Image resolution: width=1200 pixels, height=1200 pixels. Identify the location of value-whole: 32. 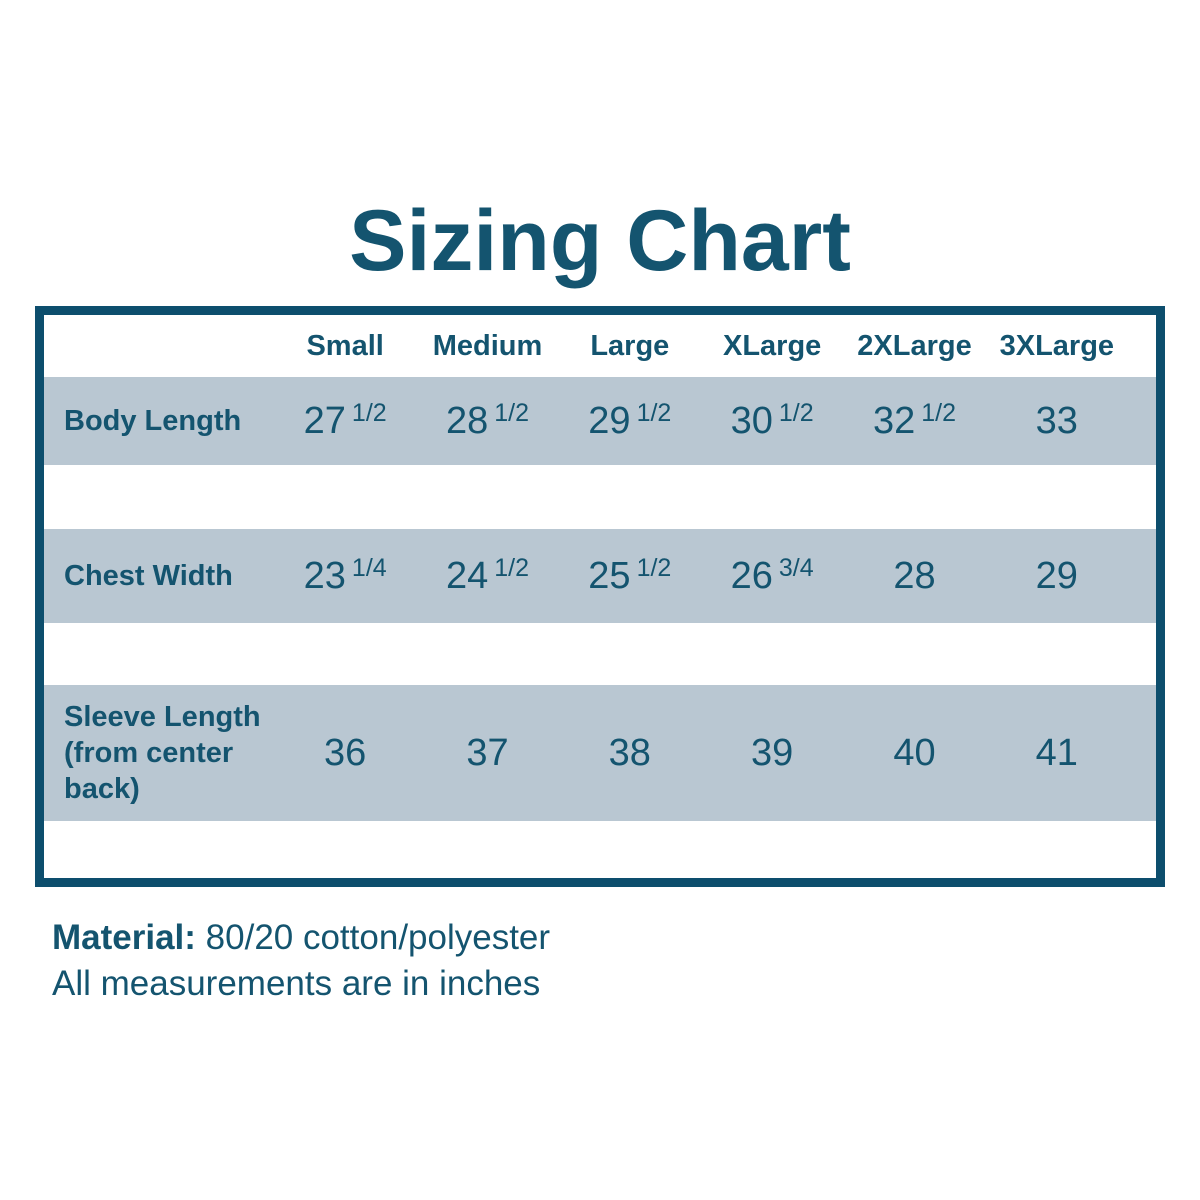
(894, 420).